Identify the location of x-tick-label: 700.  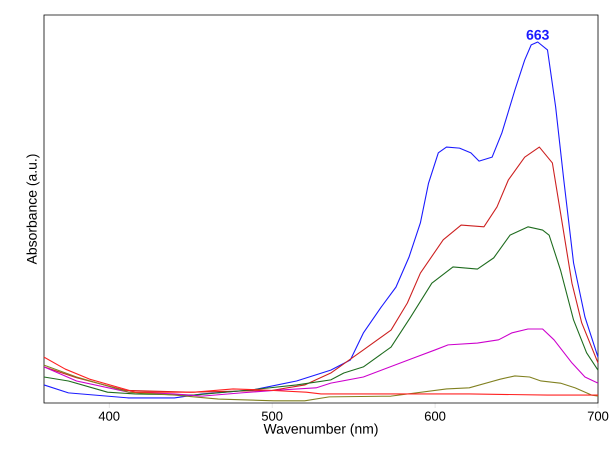
(598, 416).